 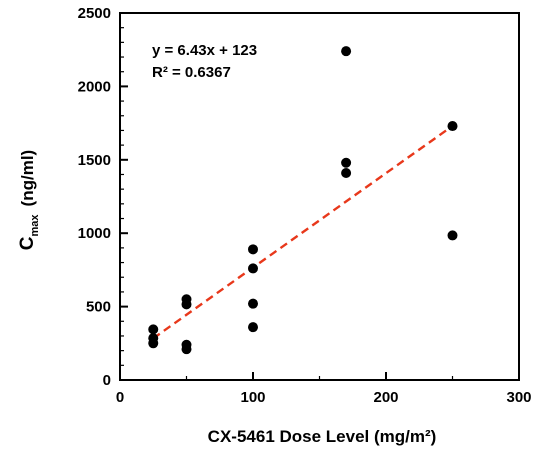 I want to click on x-tick-label: 0, so click(x=120, y=397).